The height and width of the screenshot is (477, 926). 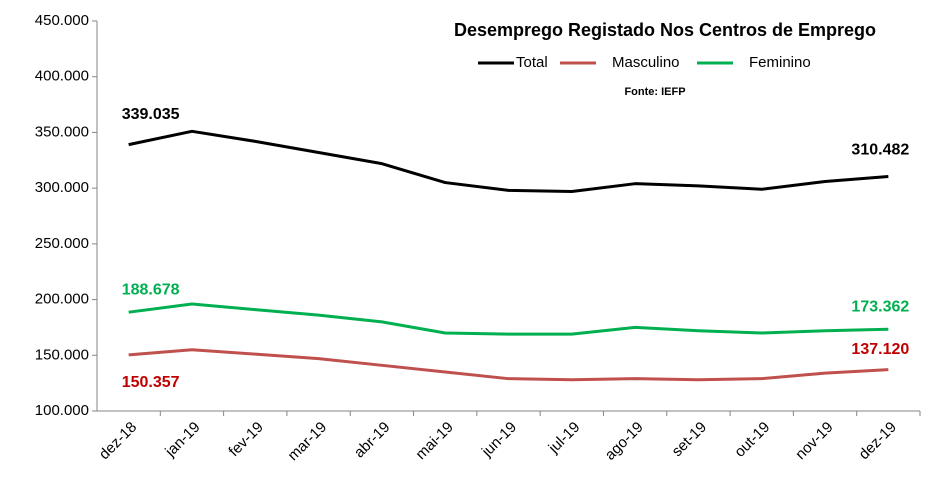 What do you see at coordinates (62, 76) in the screenshot?
I see `y-tick-label: 400.000` at bounding box center [62, 76].